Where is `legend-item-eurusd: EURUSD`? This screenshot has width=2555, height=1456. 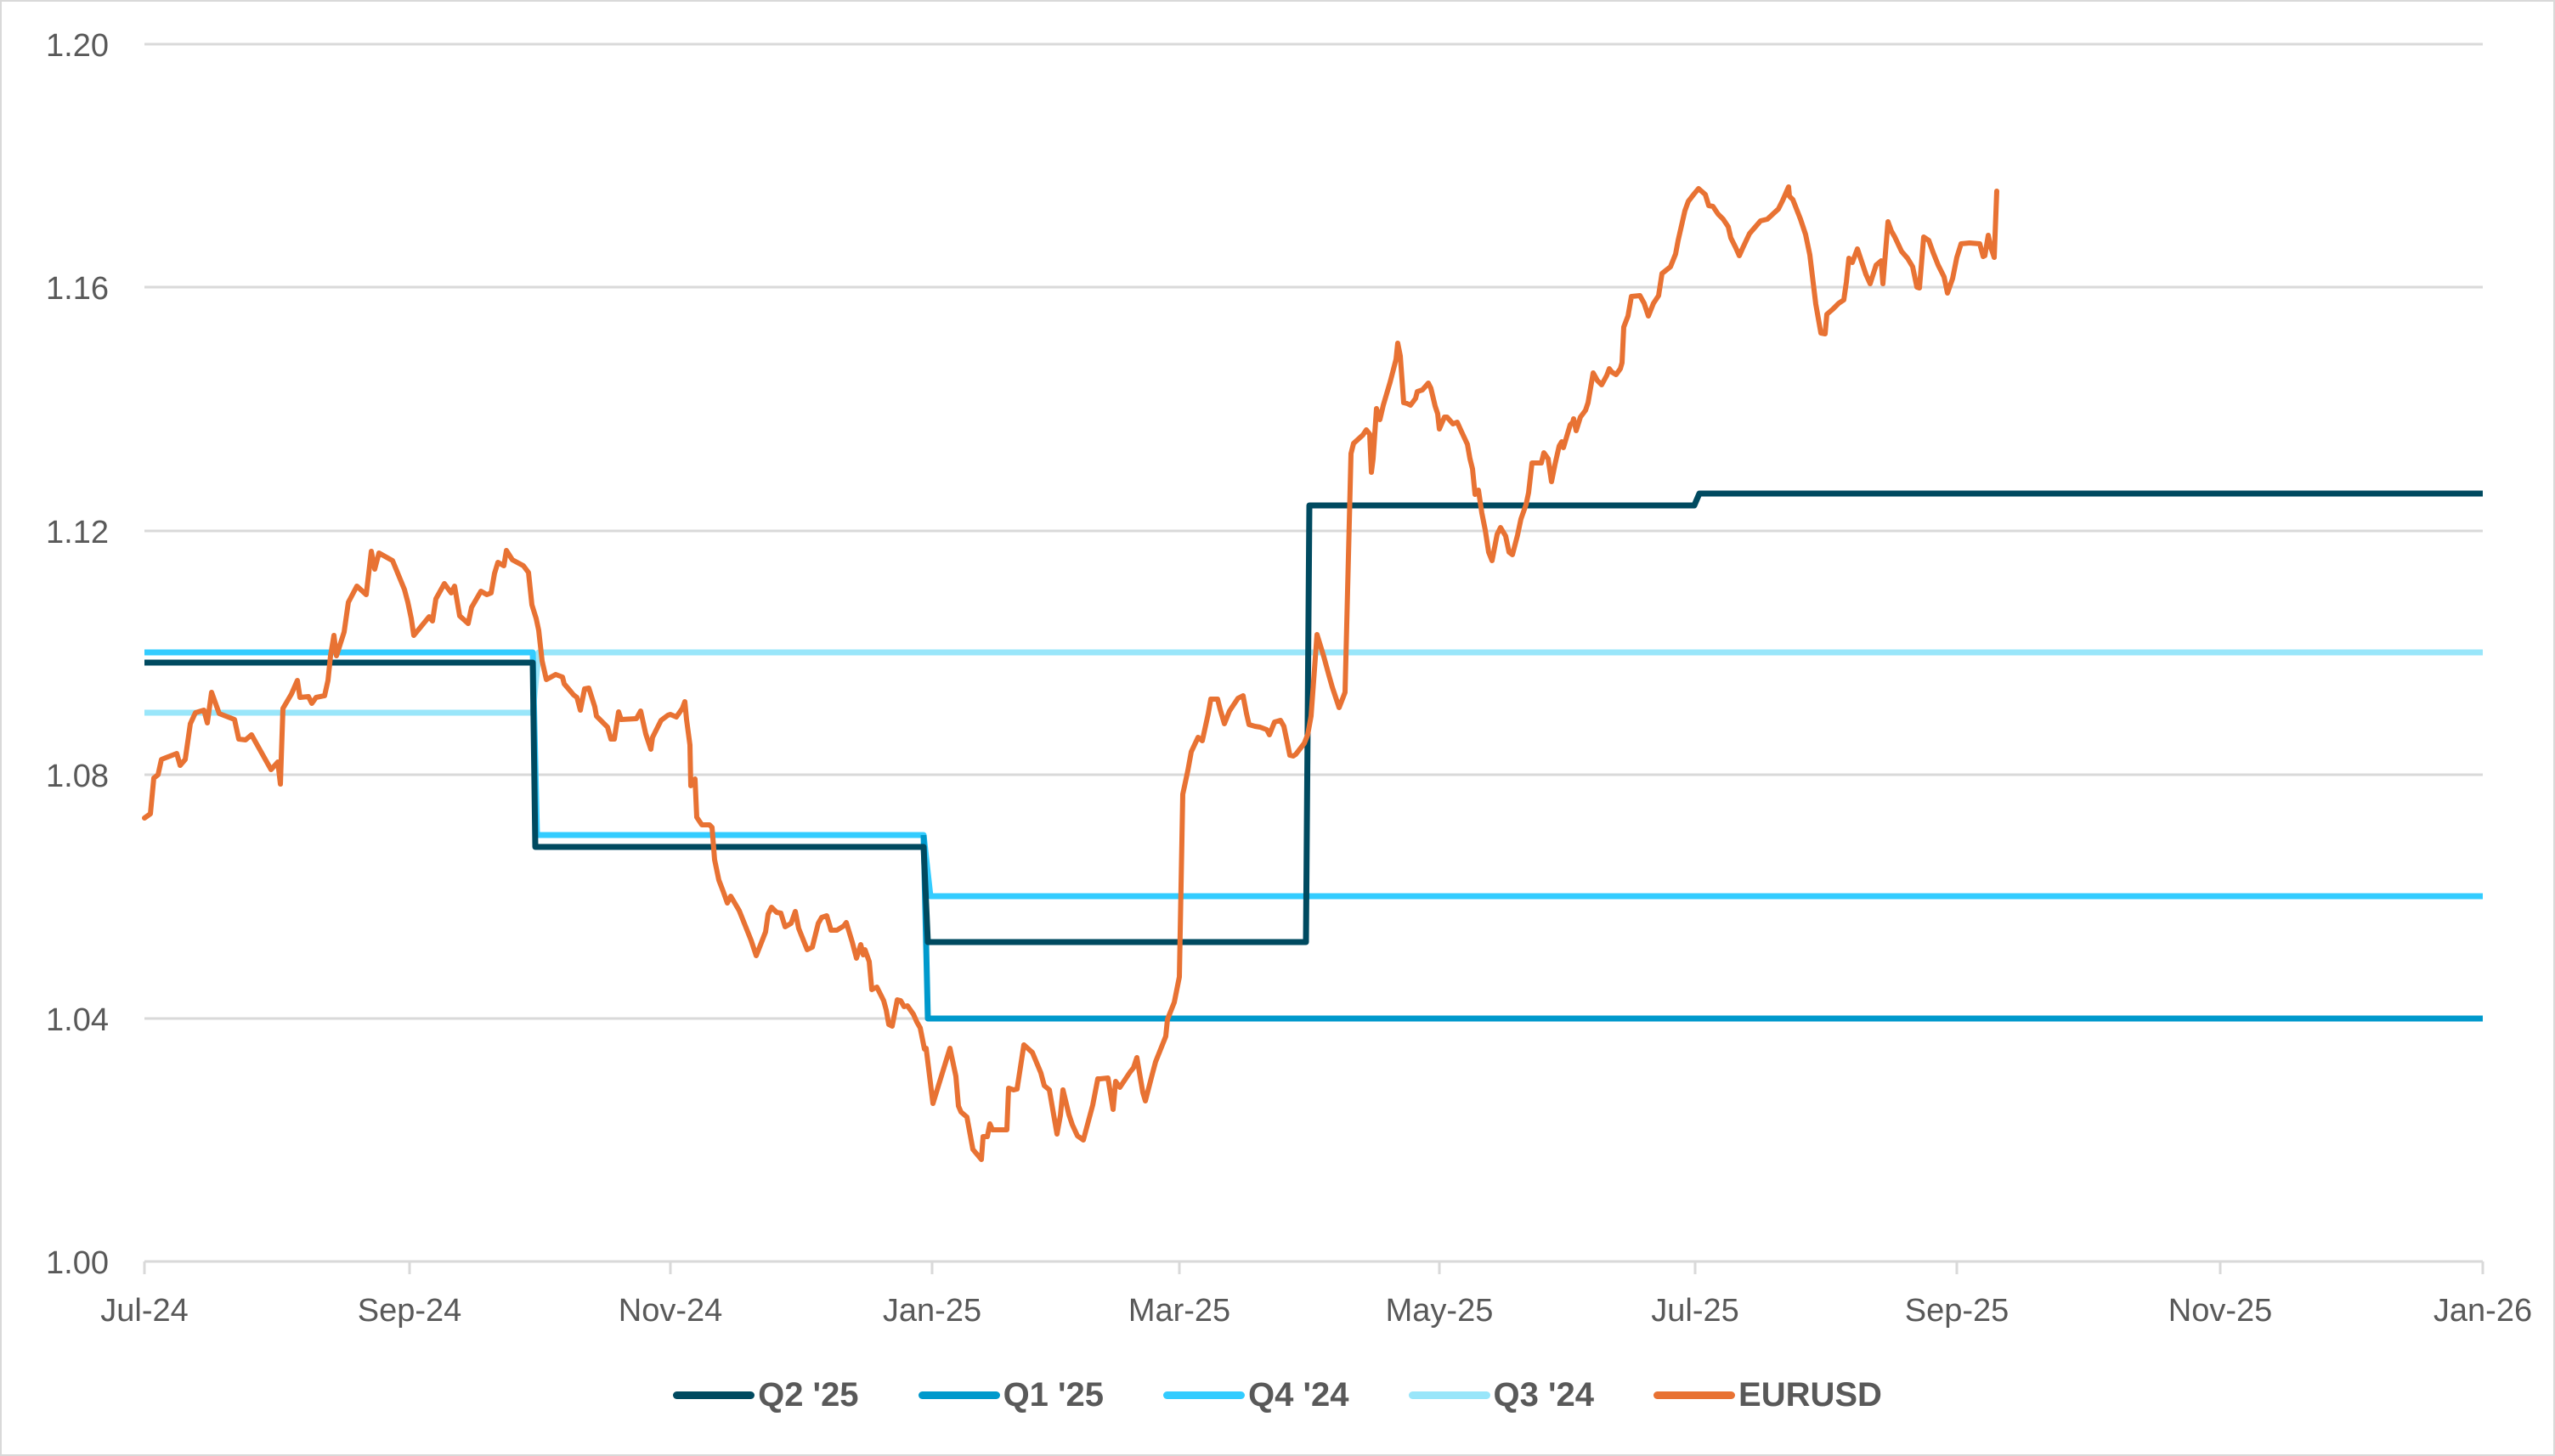 legend-item-eurusd: EURUSD is located at coordinates (1767, 1395).